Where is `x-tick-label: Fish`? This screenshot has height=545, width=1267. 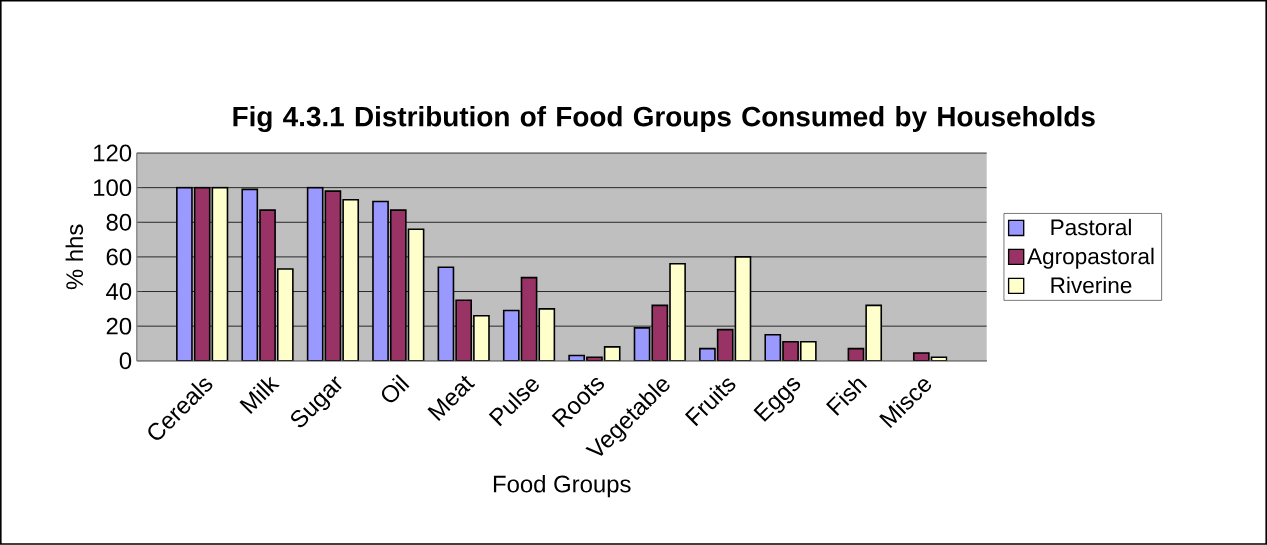
x-tick-label: Fish is located at coordinates (846, 397).